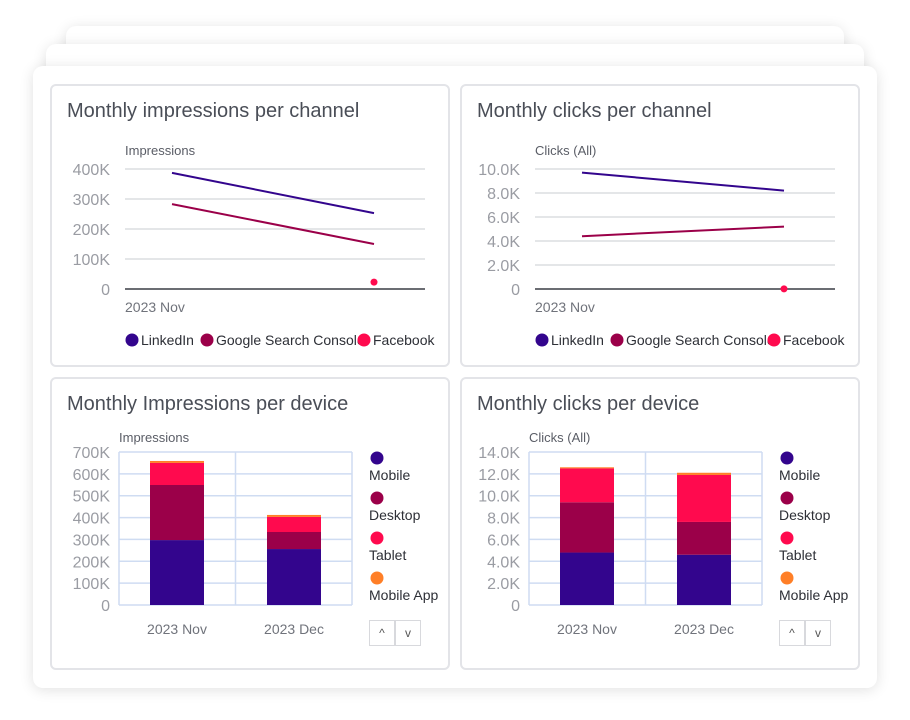 This screenshot has width=910, height=720. I want to click on legend-label: LinkedIn, so click(577, 340).